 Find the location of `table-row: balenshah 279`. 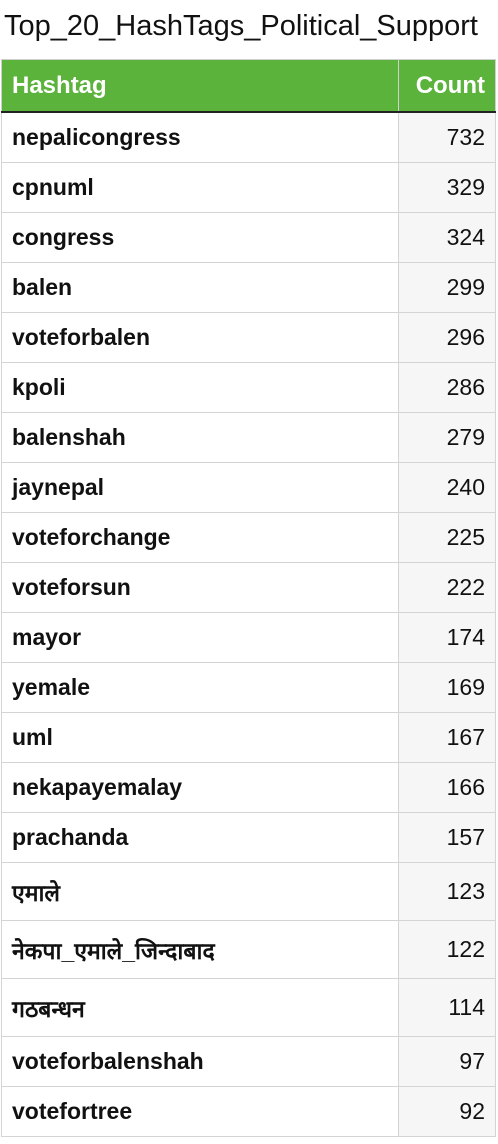

table-row: balenshah 279 is located at coordinates (248, 437).